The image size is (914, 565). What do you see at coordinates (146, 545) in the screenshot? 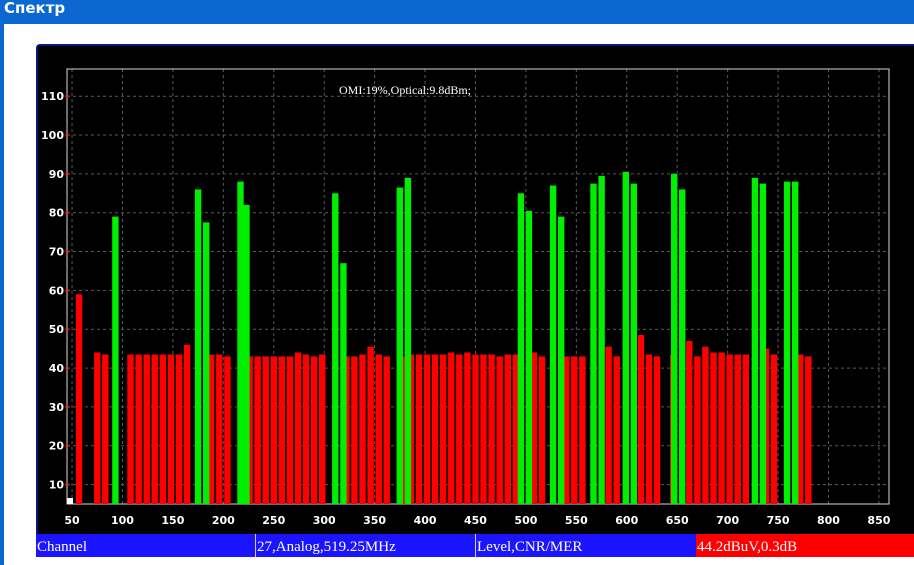
I see `status-channel-label: Channel` at bounding box center [146, 545].